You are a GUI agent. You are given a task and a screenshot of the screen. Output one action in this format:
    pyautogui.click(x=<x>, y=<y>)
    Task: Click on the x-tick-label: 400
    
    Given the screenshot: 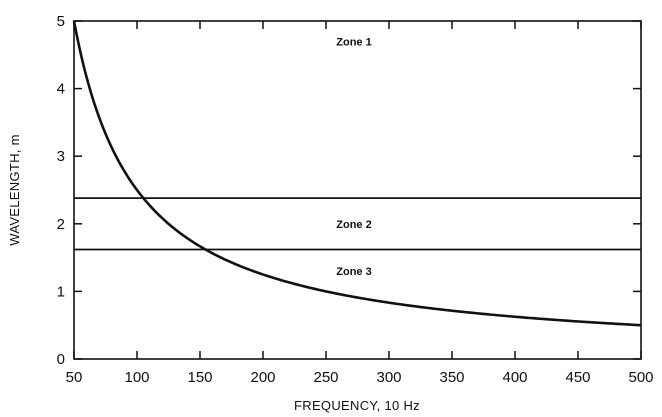 What is the action you would take?
    pyautogui.click(x=514, y=377)
    